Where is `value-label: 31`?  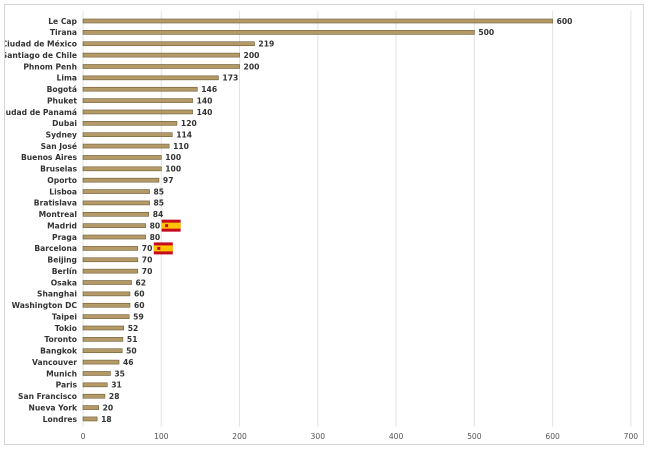
value-label: 31 is located at coordinates (116, 385).